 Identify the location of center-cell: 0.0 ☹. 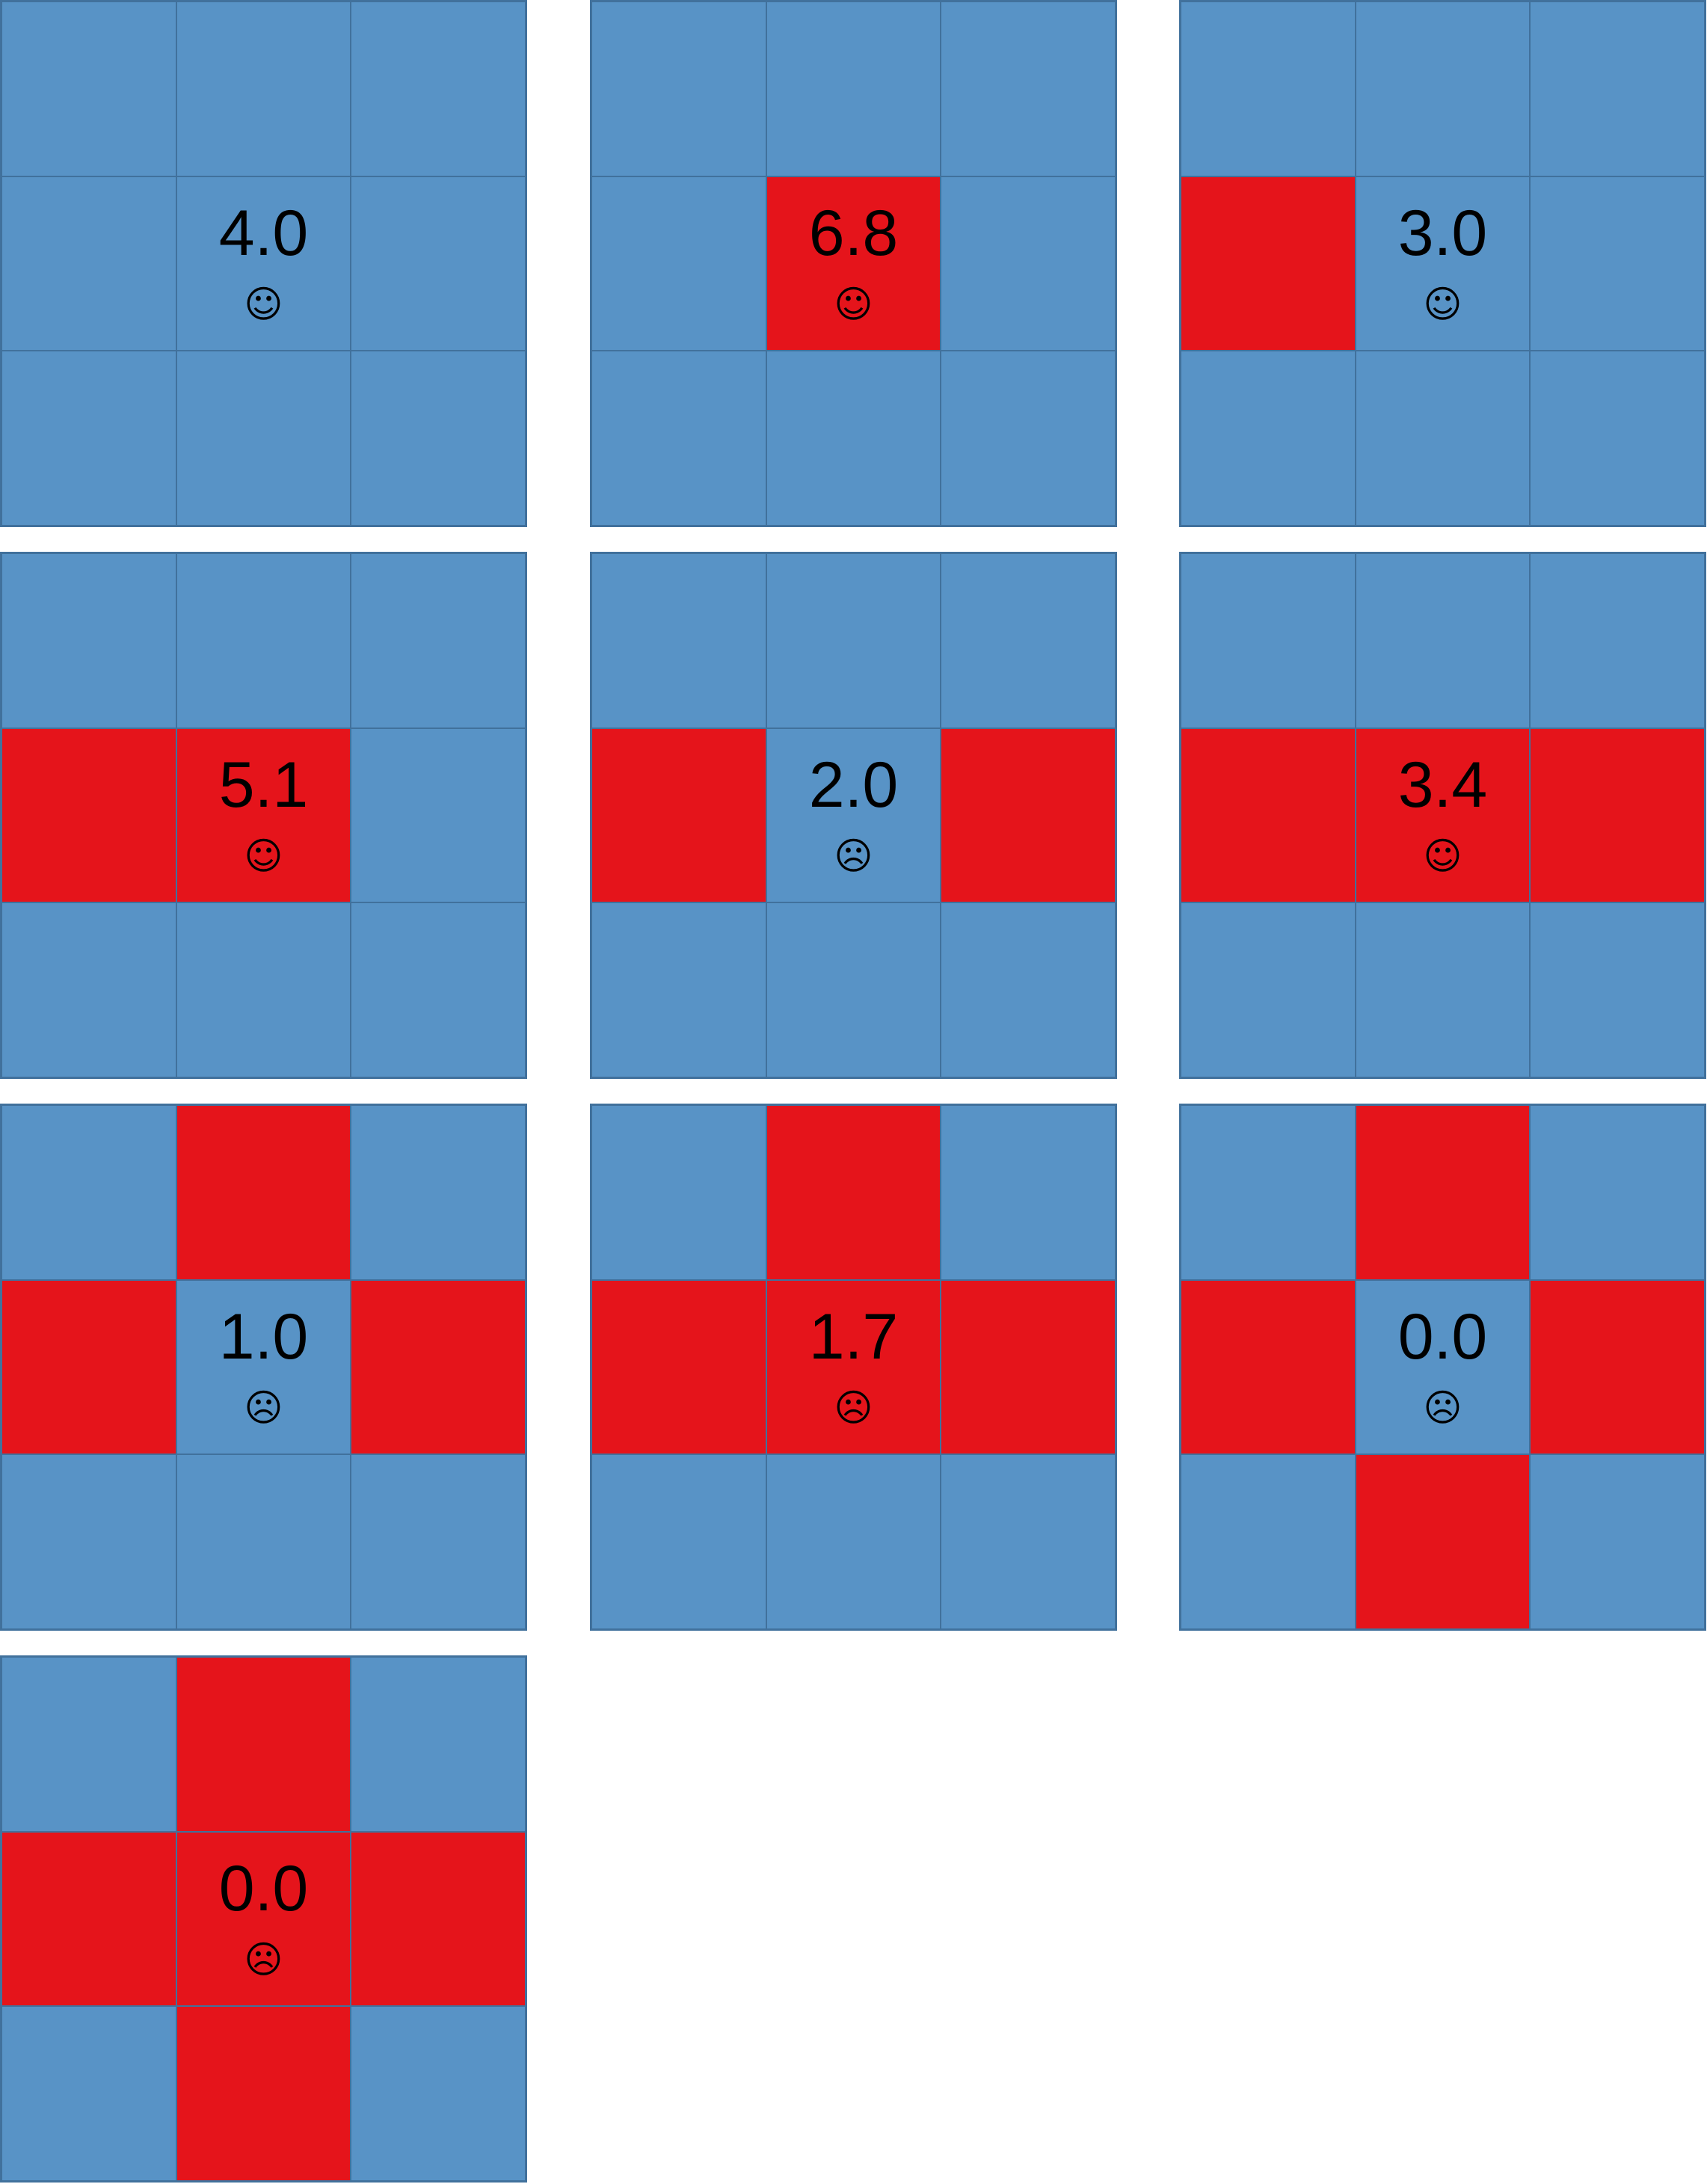
(1443, 1367).